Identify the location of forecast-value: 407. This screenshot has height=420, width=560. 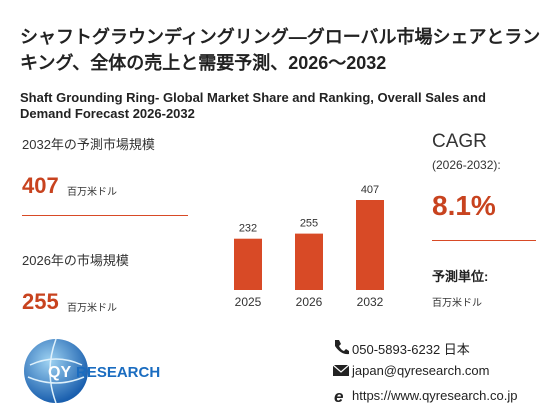
(40, 185).